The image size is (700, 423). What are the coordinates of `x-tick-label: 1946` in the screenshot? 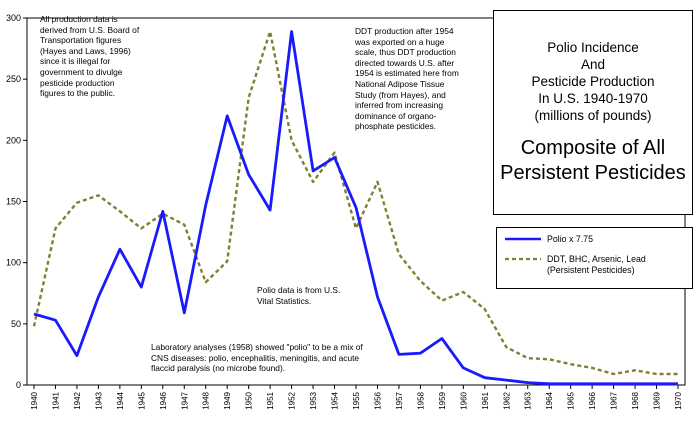 It's located at (163, 400).